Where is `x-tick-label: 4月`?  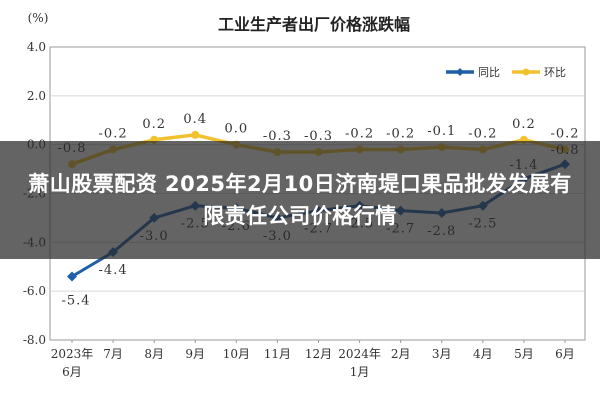 x-tick-label: 4月 is located at coordinates (483, 354).